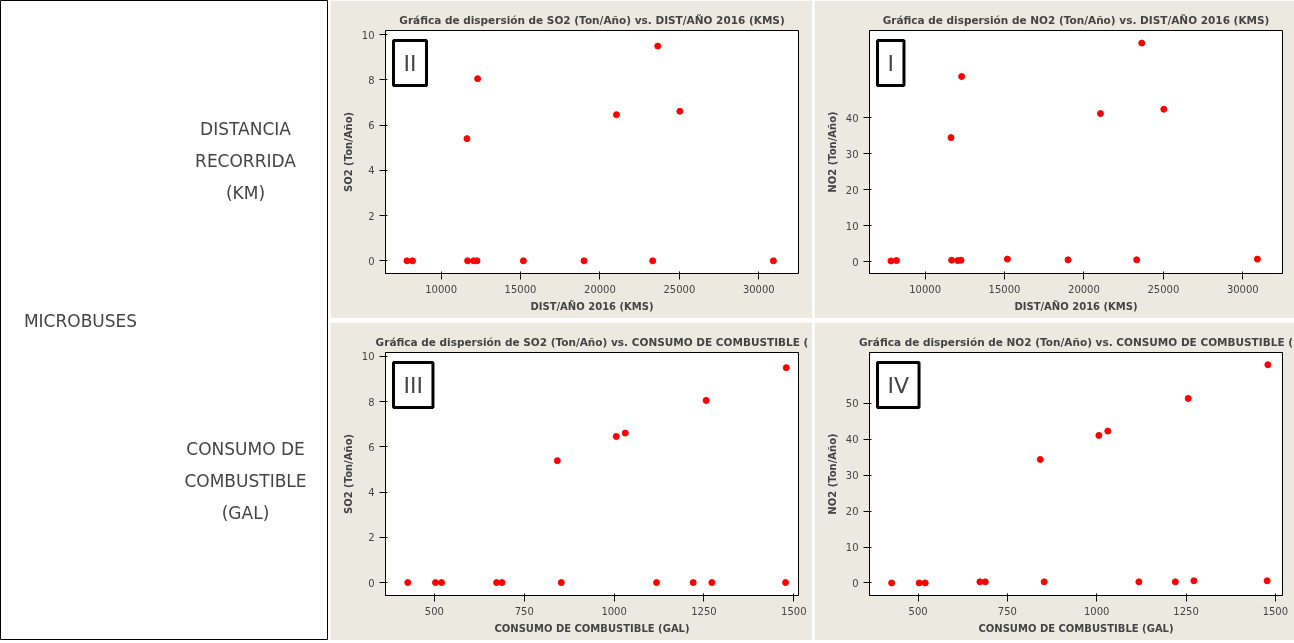 The height and width of the screenshot is (643, 1294). Describe the element at coordinates (898, 385) in the screenshot. I see `annotation: IV` at that location.